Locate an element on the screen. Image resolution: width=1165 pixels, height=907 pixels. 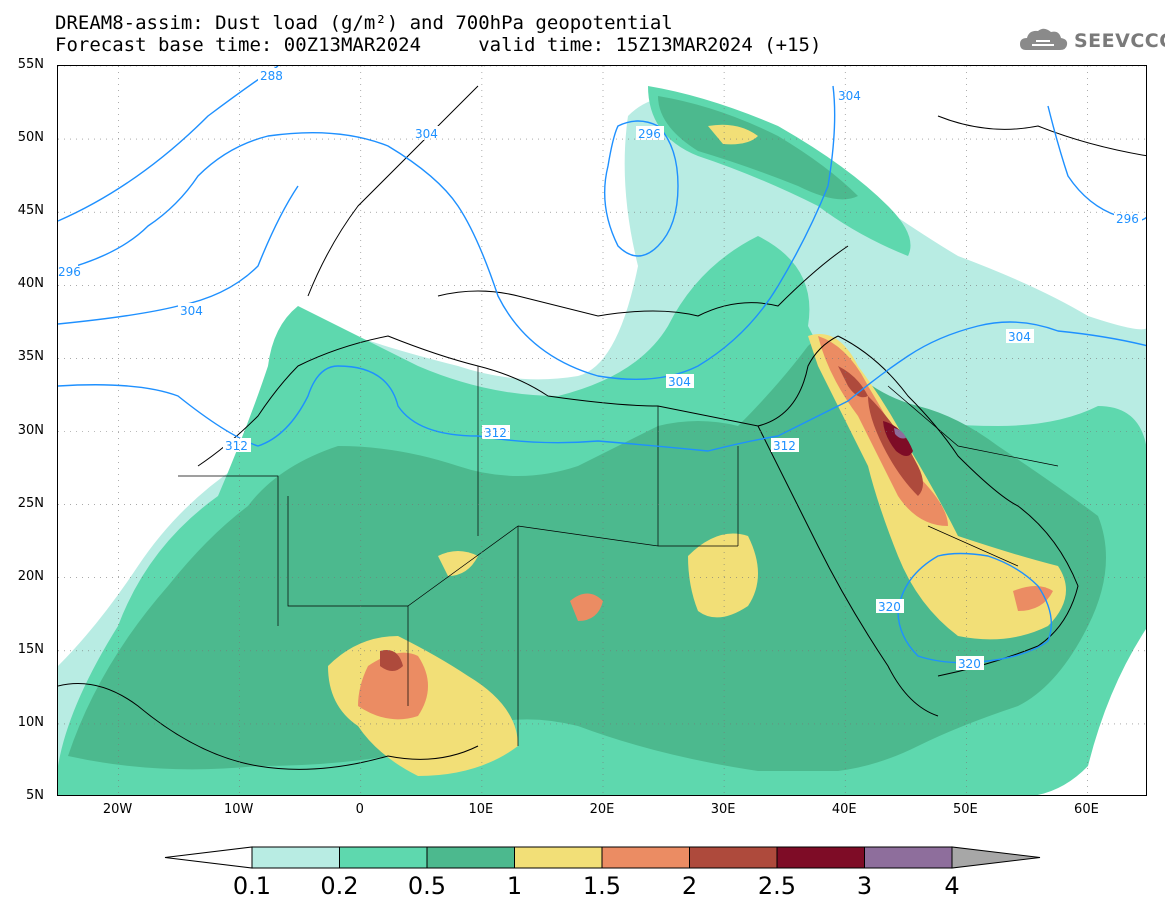
lat-tick-label: 15N is located at coordinates (30, 649).